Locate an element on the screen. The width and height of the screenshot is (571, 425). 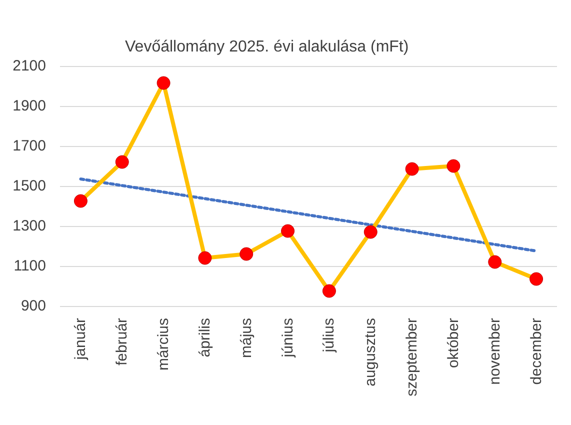
y-tick-label: 1700 is located at coordinates (29, 146).